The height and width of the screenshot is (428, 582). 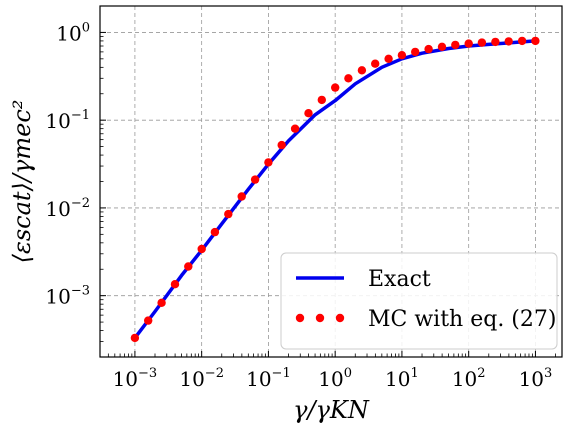 What do you see at coordinates (67, 208) in the screenshot?
I see `y-tick-label: 10⁻²` at bounding box center [67, 208].